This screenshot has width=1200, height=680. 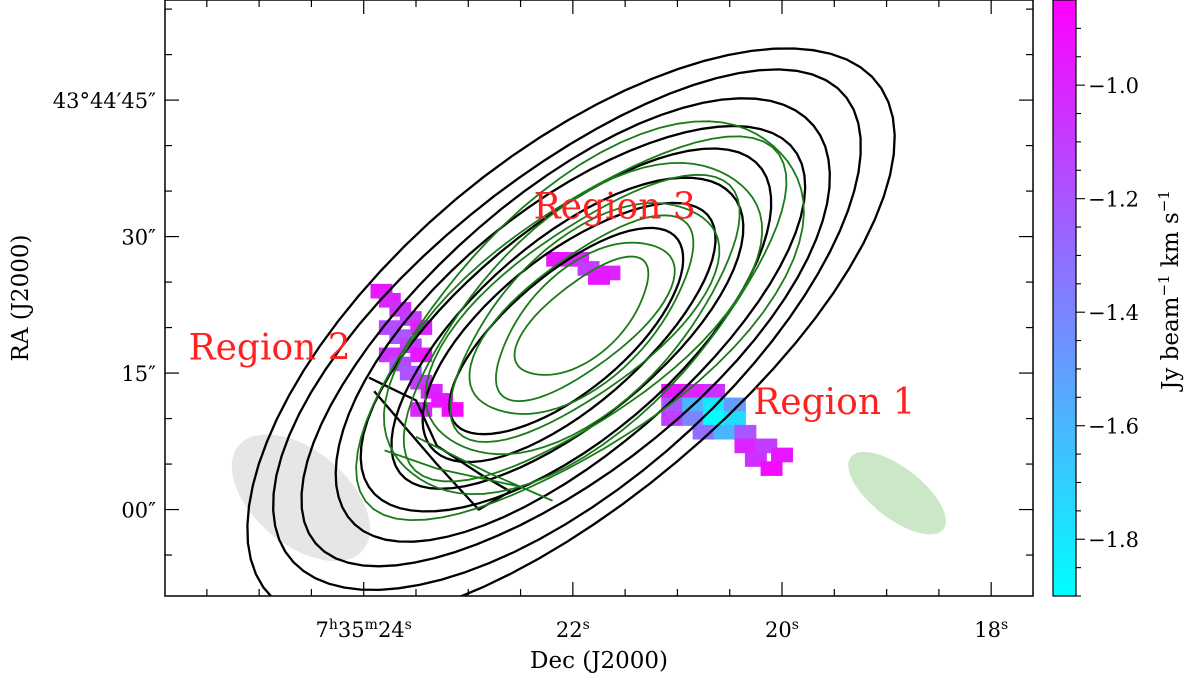 I want to click on region-label-1: Region 1, so click(x=834, y=402).